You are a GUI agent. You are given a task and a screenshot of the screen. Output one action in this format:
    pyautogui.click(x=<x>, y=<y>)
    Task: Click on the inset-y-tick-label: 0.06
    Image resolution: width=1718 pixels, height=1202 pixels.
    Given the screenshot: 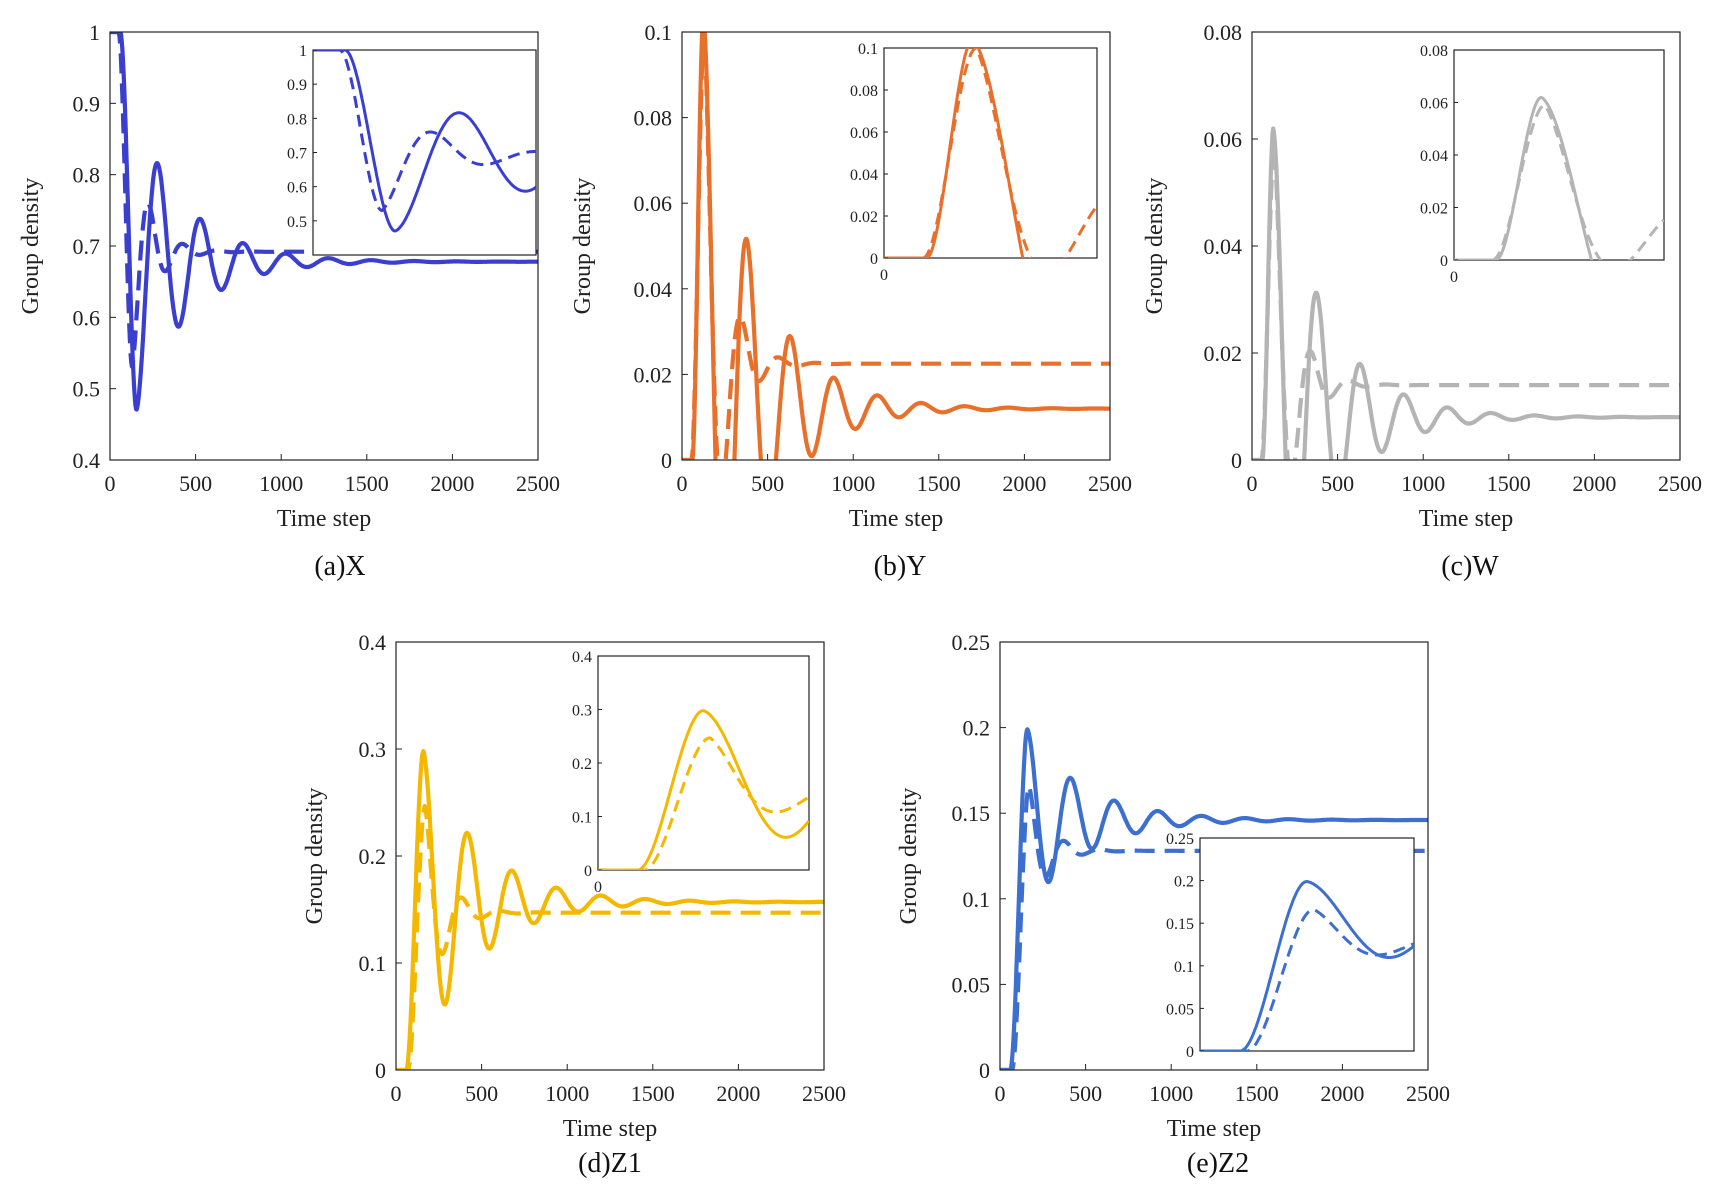 What is the action you would take?
    pyautogui.click(x=1434, y=104)
    